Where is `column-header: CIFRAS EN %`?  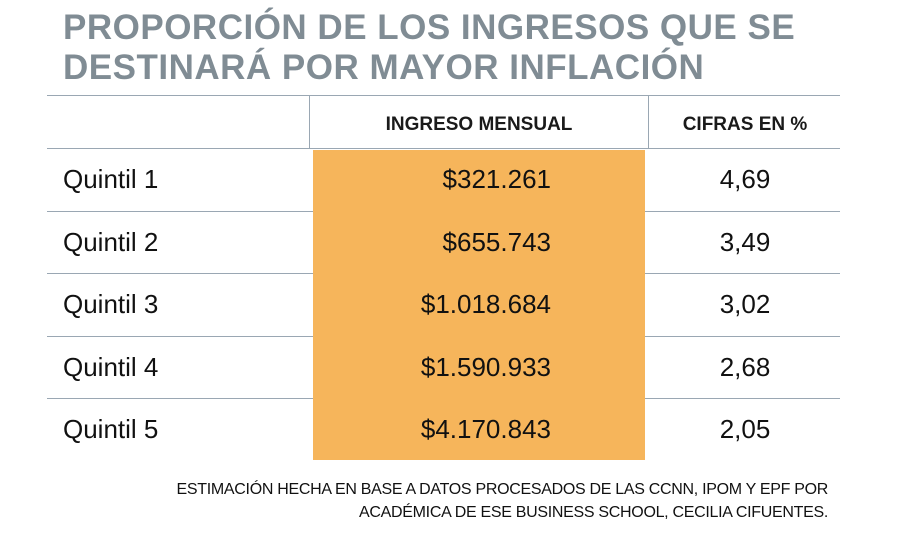
column-header: CIFRAS EN % is located at coordinates (745, 124).